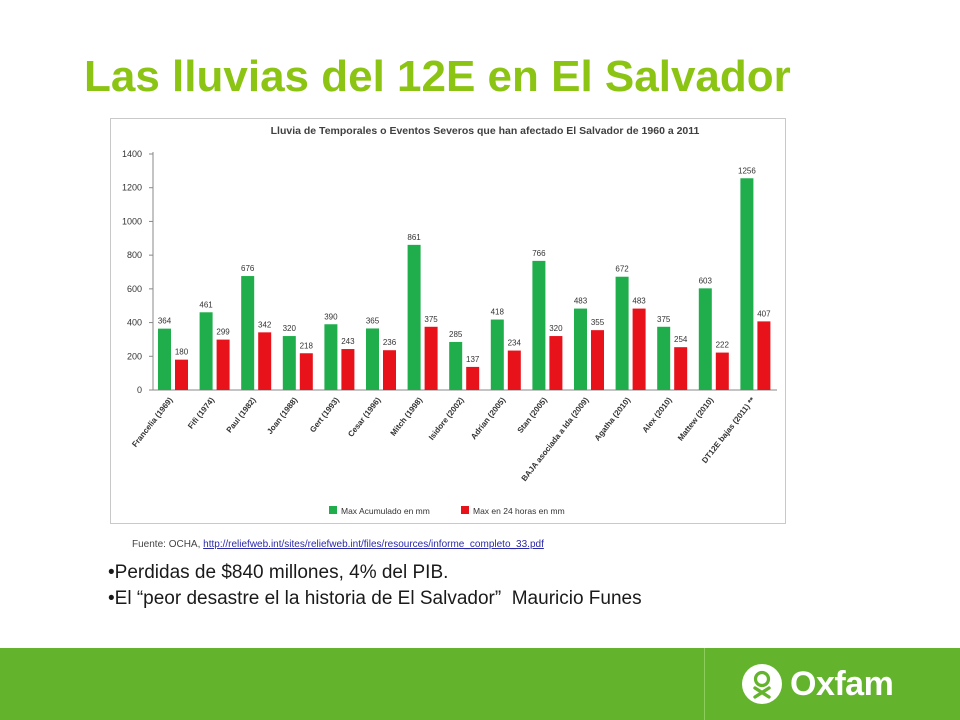 This screenshot has width=960, height=720. What do you see at coordinates (480, 684) in the screenshot?
I see `footer-bar` at bounding box center [480, 684].